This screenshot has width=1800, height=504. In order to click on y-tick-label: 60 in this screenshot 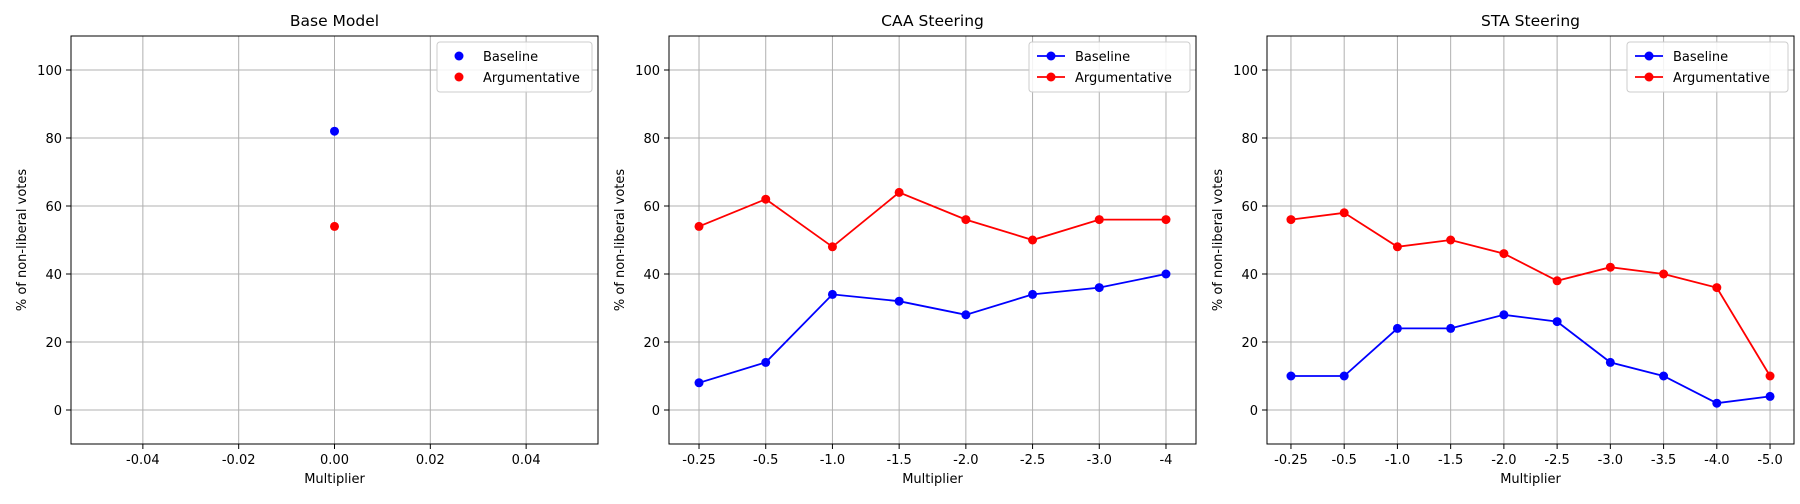, I will do `click(1249, 207)`.